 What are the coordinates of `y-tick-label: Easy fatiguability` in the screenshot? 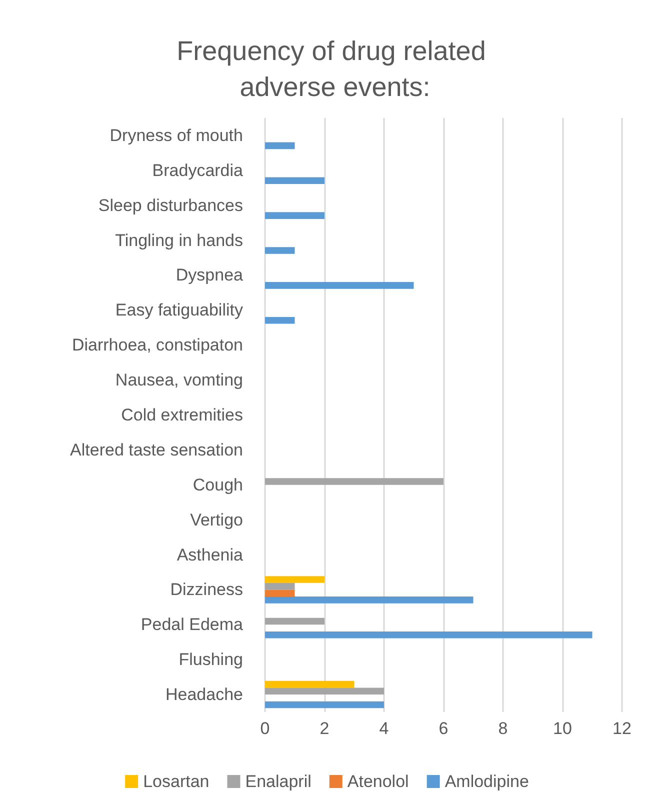 It's located at (179, 310).